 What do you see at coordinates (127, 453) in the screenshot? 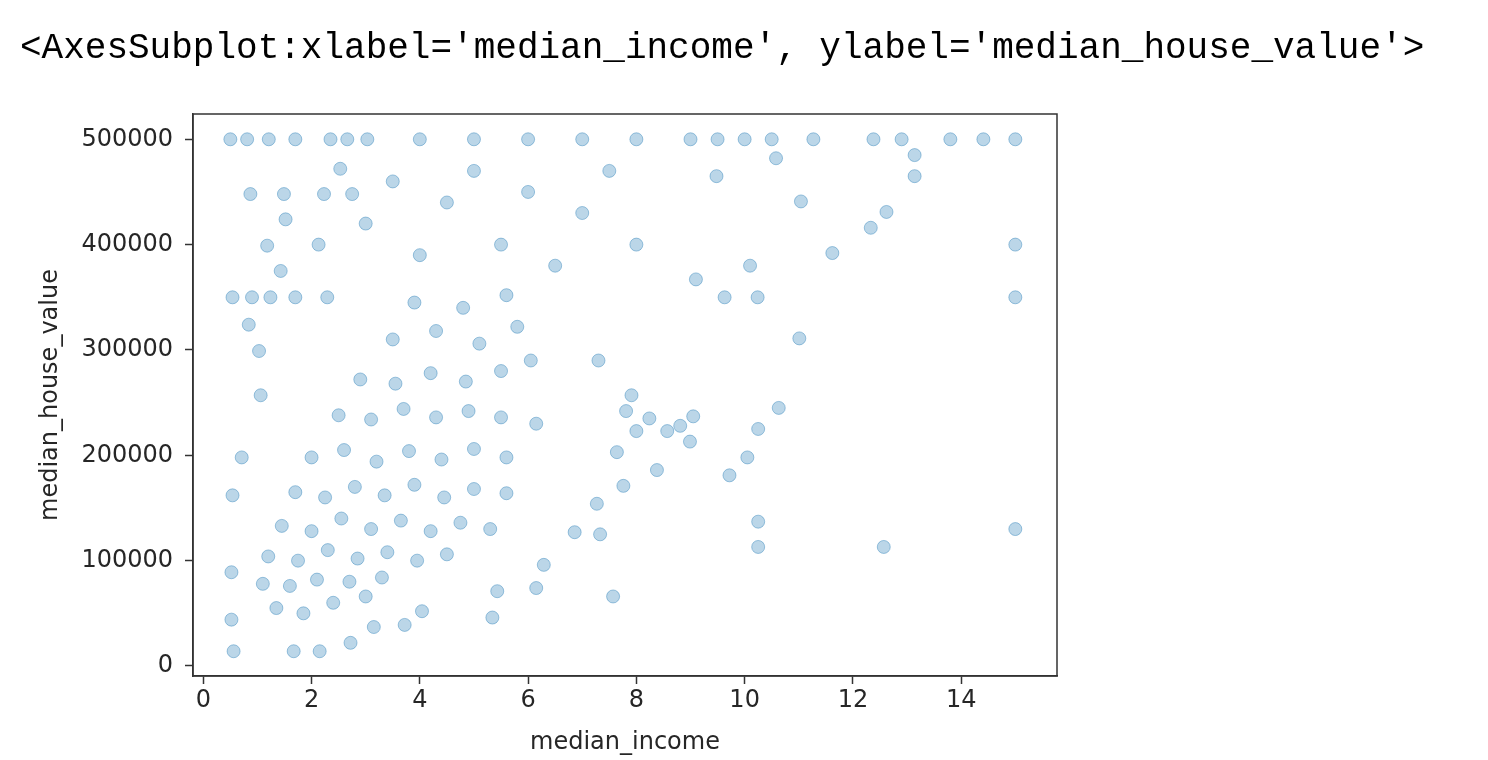
I see `y-tick-label: 200000` at bounding box center [127, 453].